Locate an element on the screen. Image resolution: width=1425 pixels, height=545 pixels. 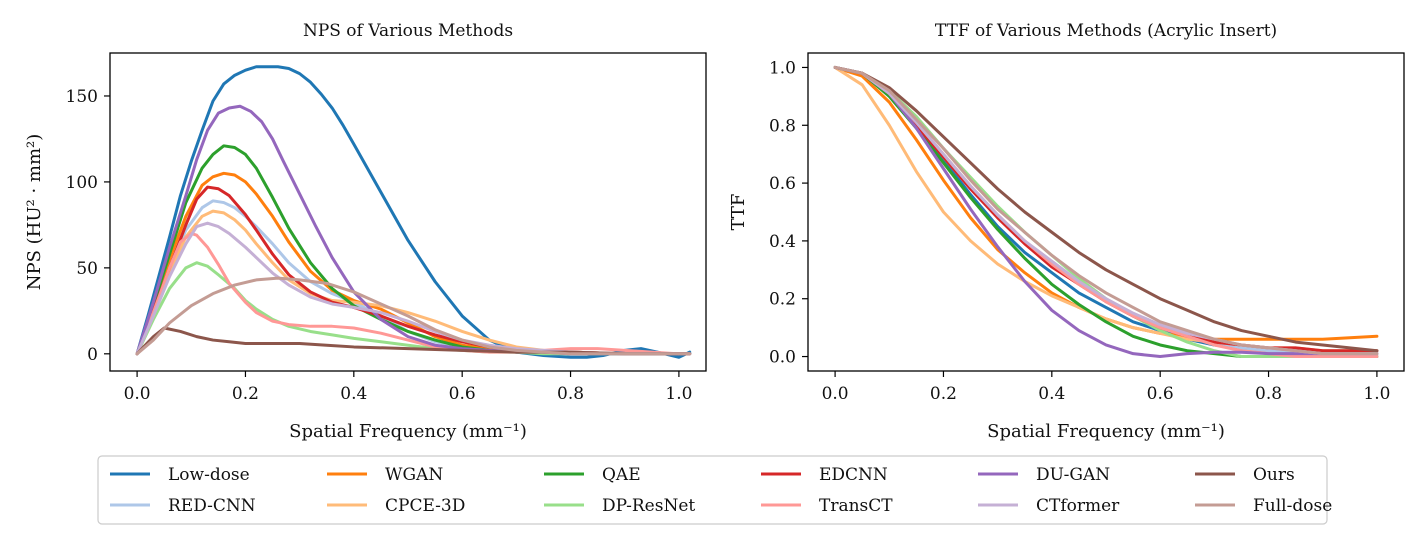
nps-line-ctformer is located at coordinates (413, 288).